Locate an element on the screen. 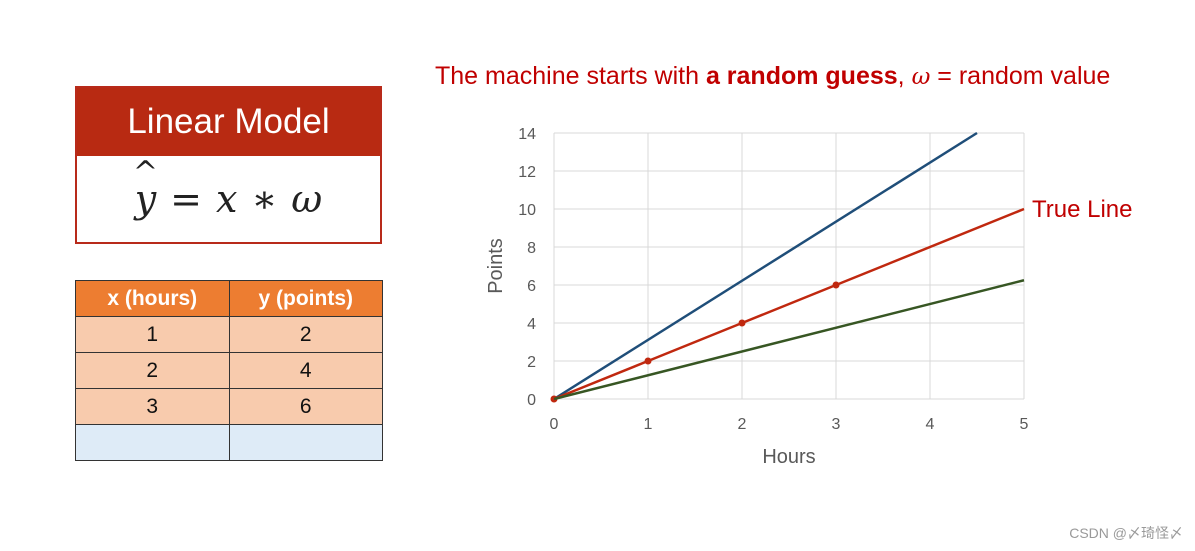 This screenshot has height=551, width=1195. table-cell: 1 is located at coordinates (152, 334).